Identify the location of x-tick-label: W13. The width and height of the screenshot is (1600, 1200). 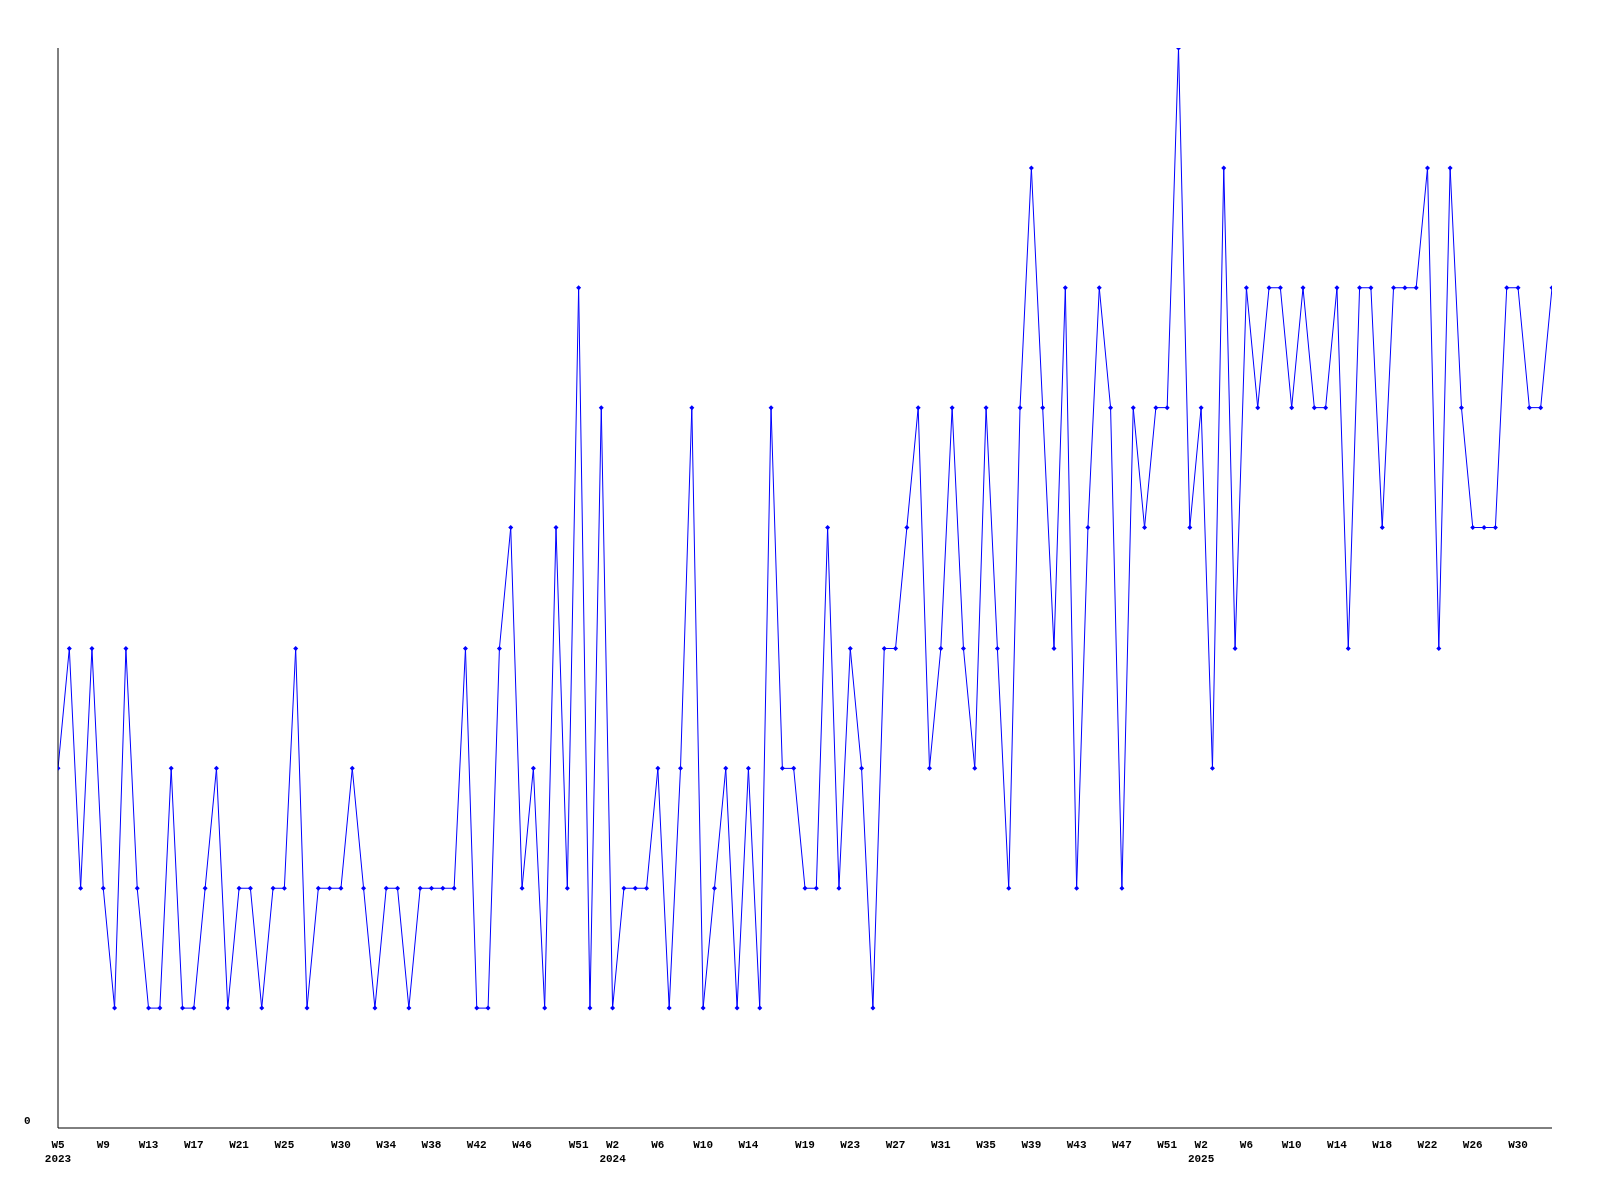
(148, 1145).